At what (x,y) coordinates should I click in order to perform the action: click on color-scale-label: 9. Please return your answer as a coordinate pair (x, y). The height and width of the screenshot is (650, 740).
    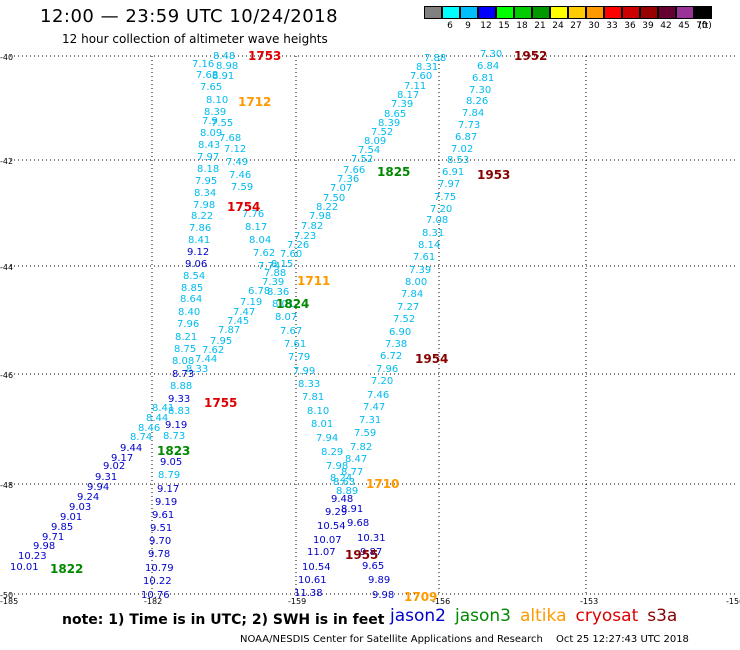
    Looking at the image, I should click on (468, 26).